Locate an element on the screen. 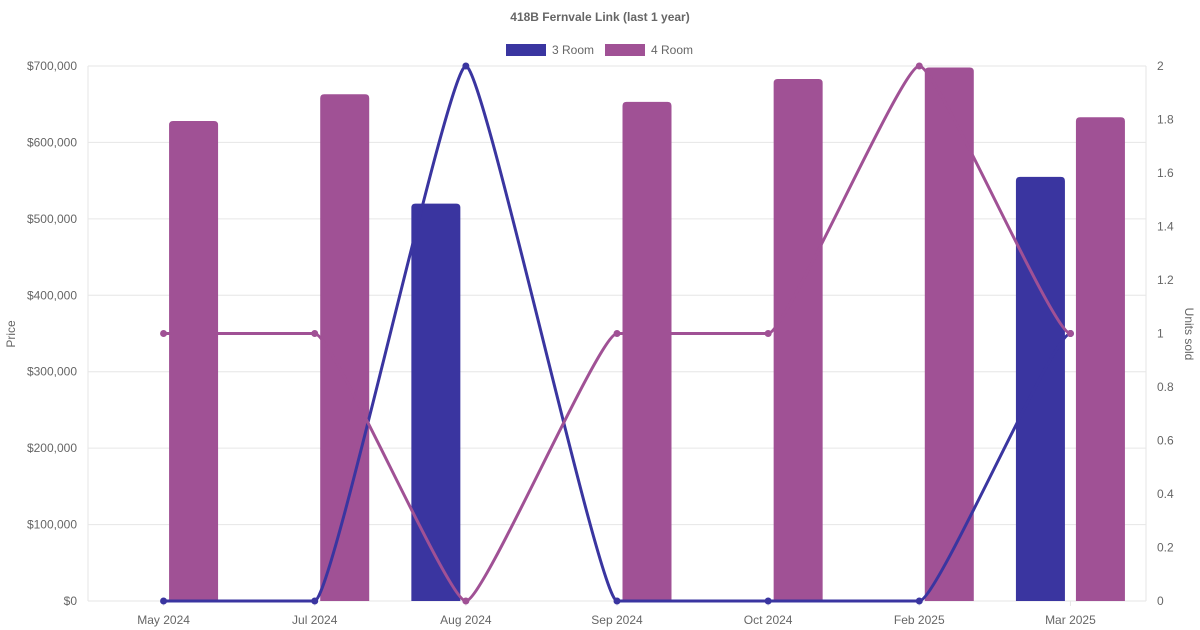 This screenshot has width=1200, height=630. y-tick-label: $300,000 is located at coordinates (52, 372).